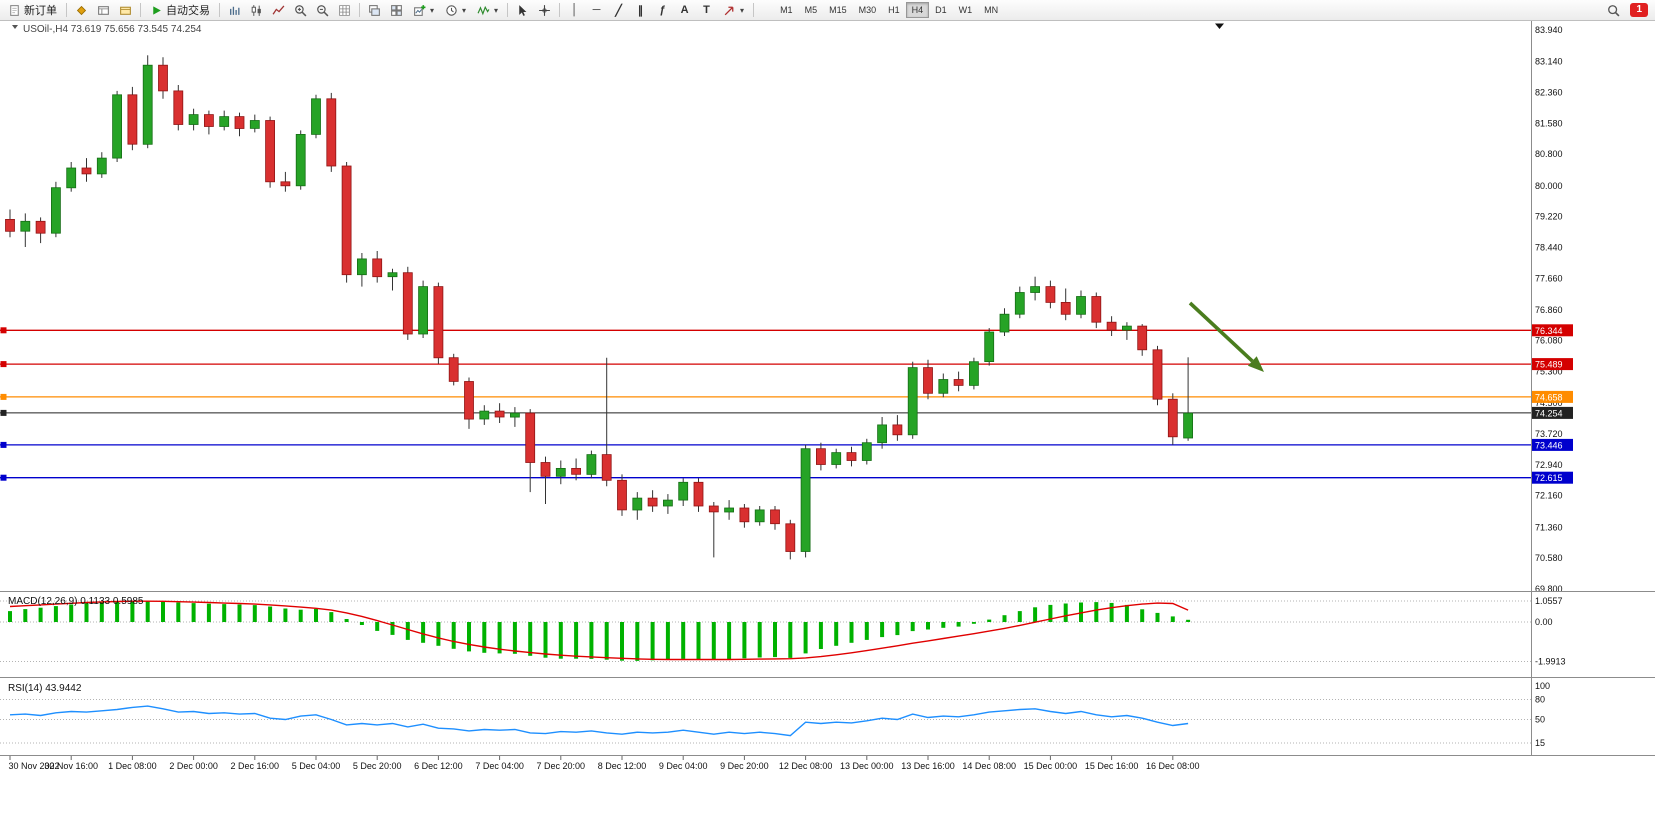  I want to click on cursor-button, so click(522, 10).